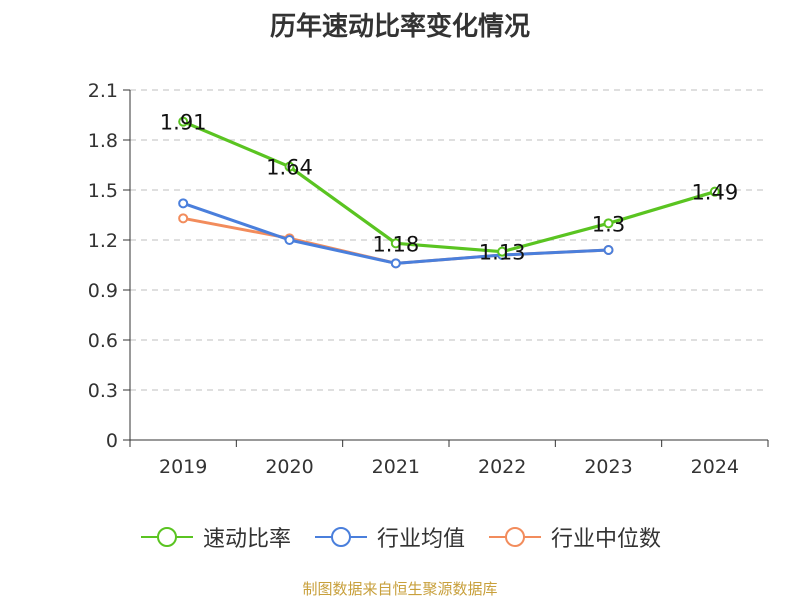 The image size is (800, 600). What do you see at coordinates (502, 467) in the screenshot?
I see `x-tick-label: 2022` at bounding box center [502, 467].